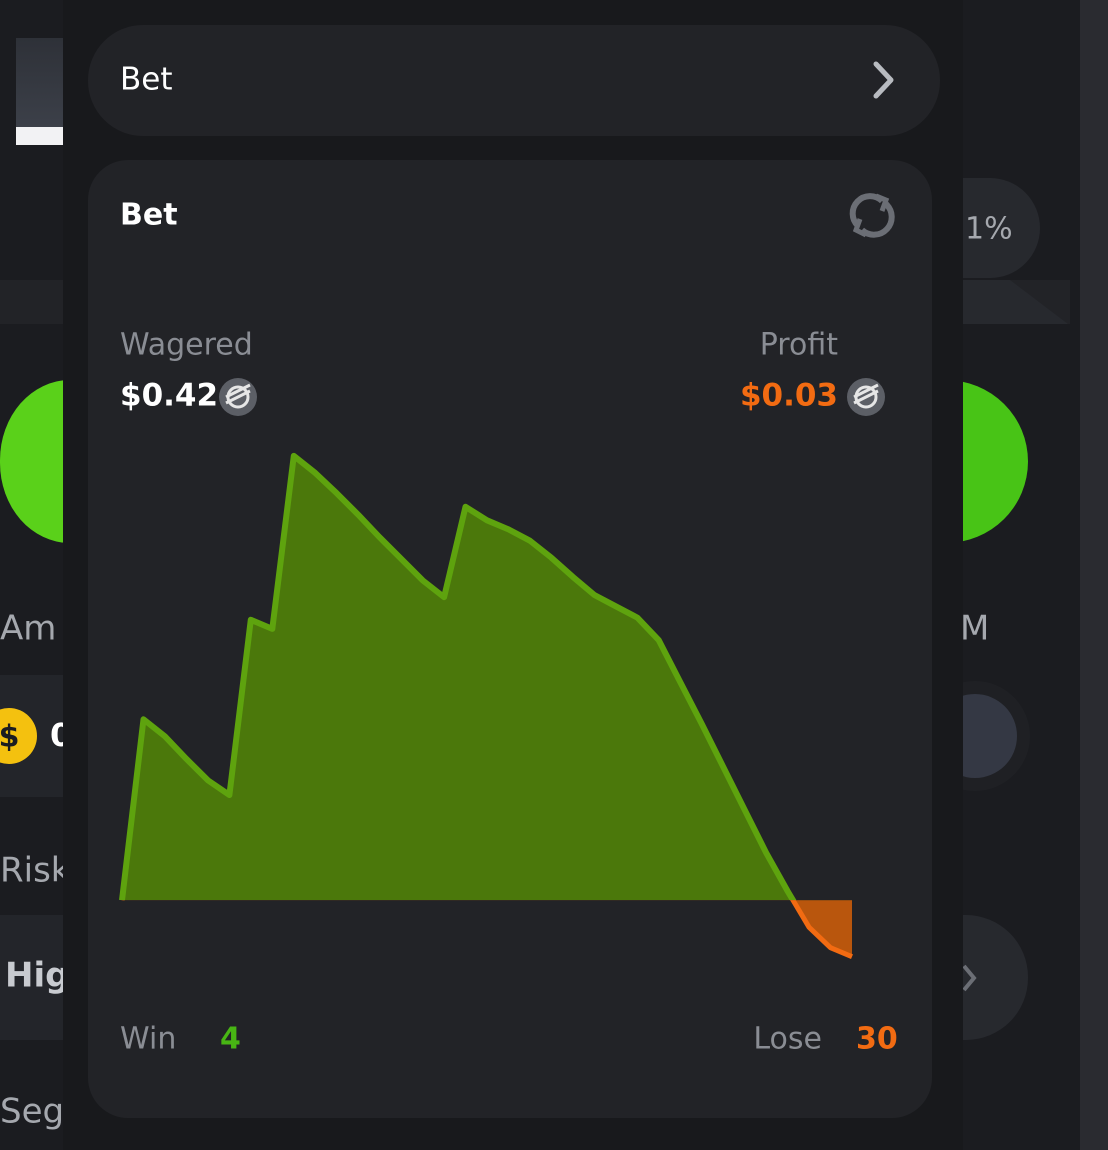  Describe the element at coordinates (1094, 575) in the screenshot. I see `scroll-strip` at that location.